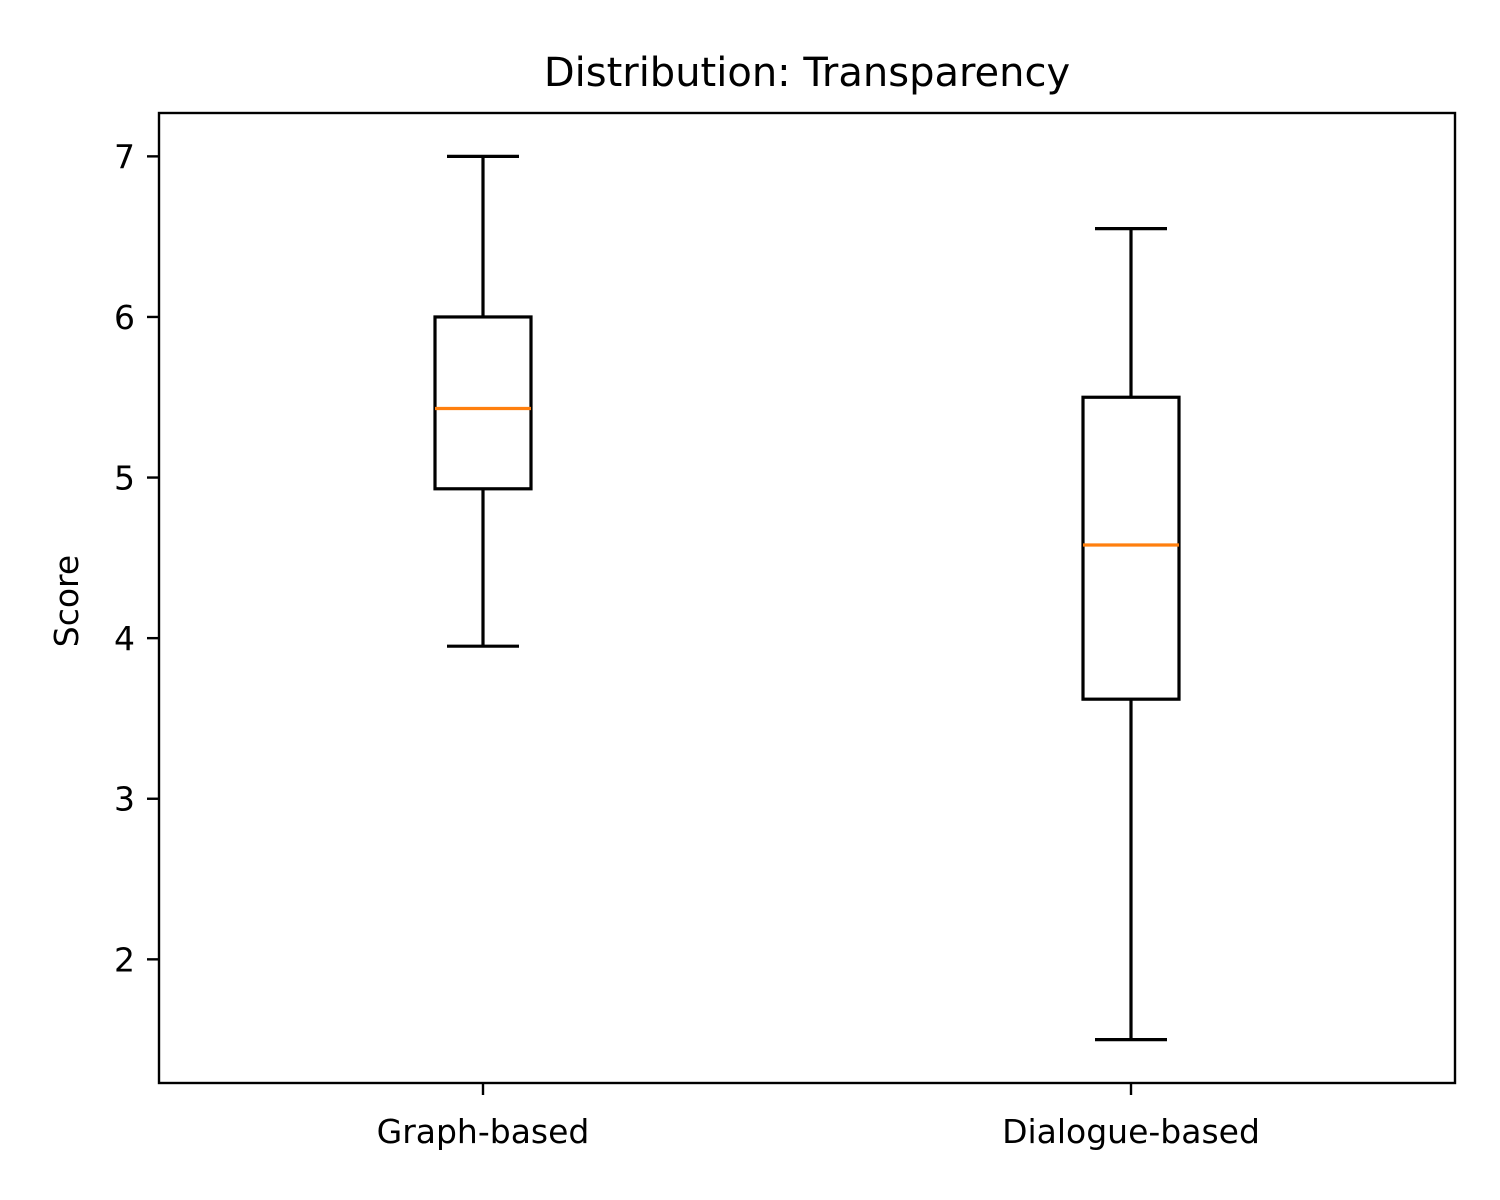 The height and width of the screenshot is (1200, 1500). I want to click on y-tick-label: 5, so click(124, 478).